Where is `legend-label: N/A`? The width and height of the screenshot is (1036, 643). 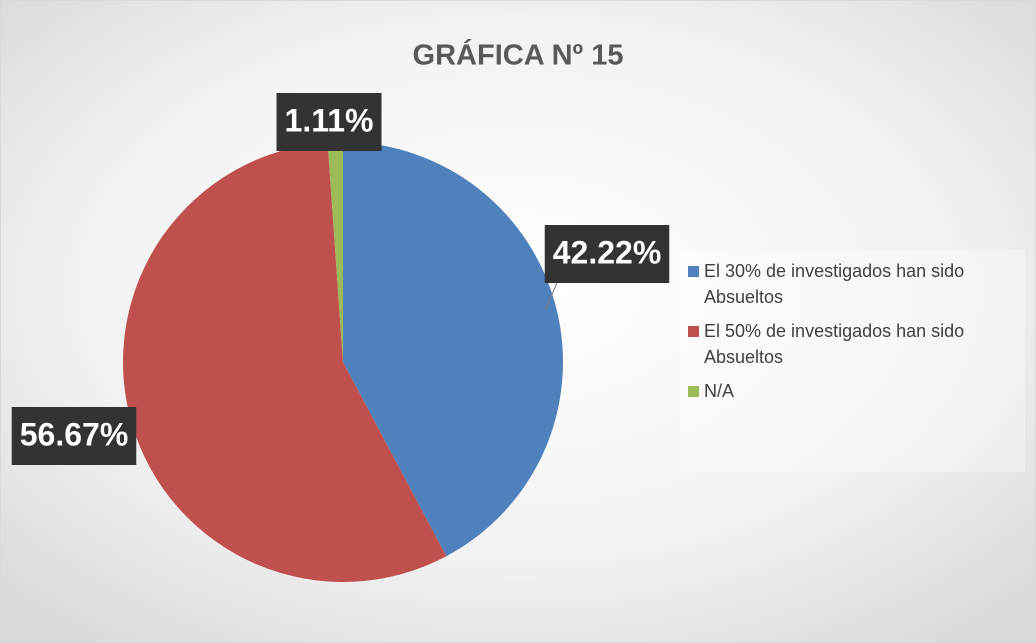 legend-label: N/A is located at coordinates (719, 391).